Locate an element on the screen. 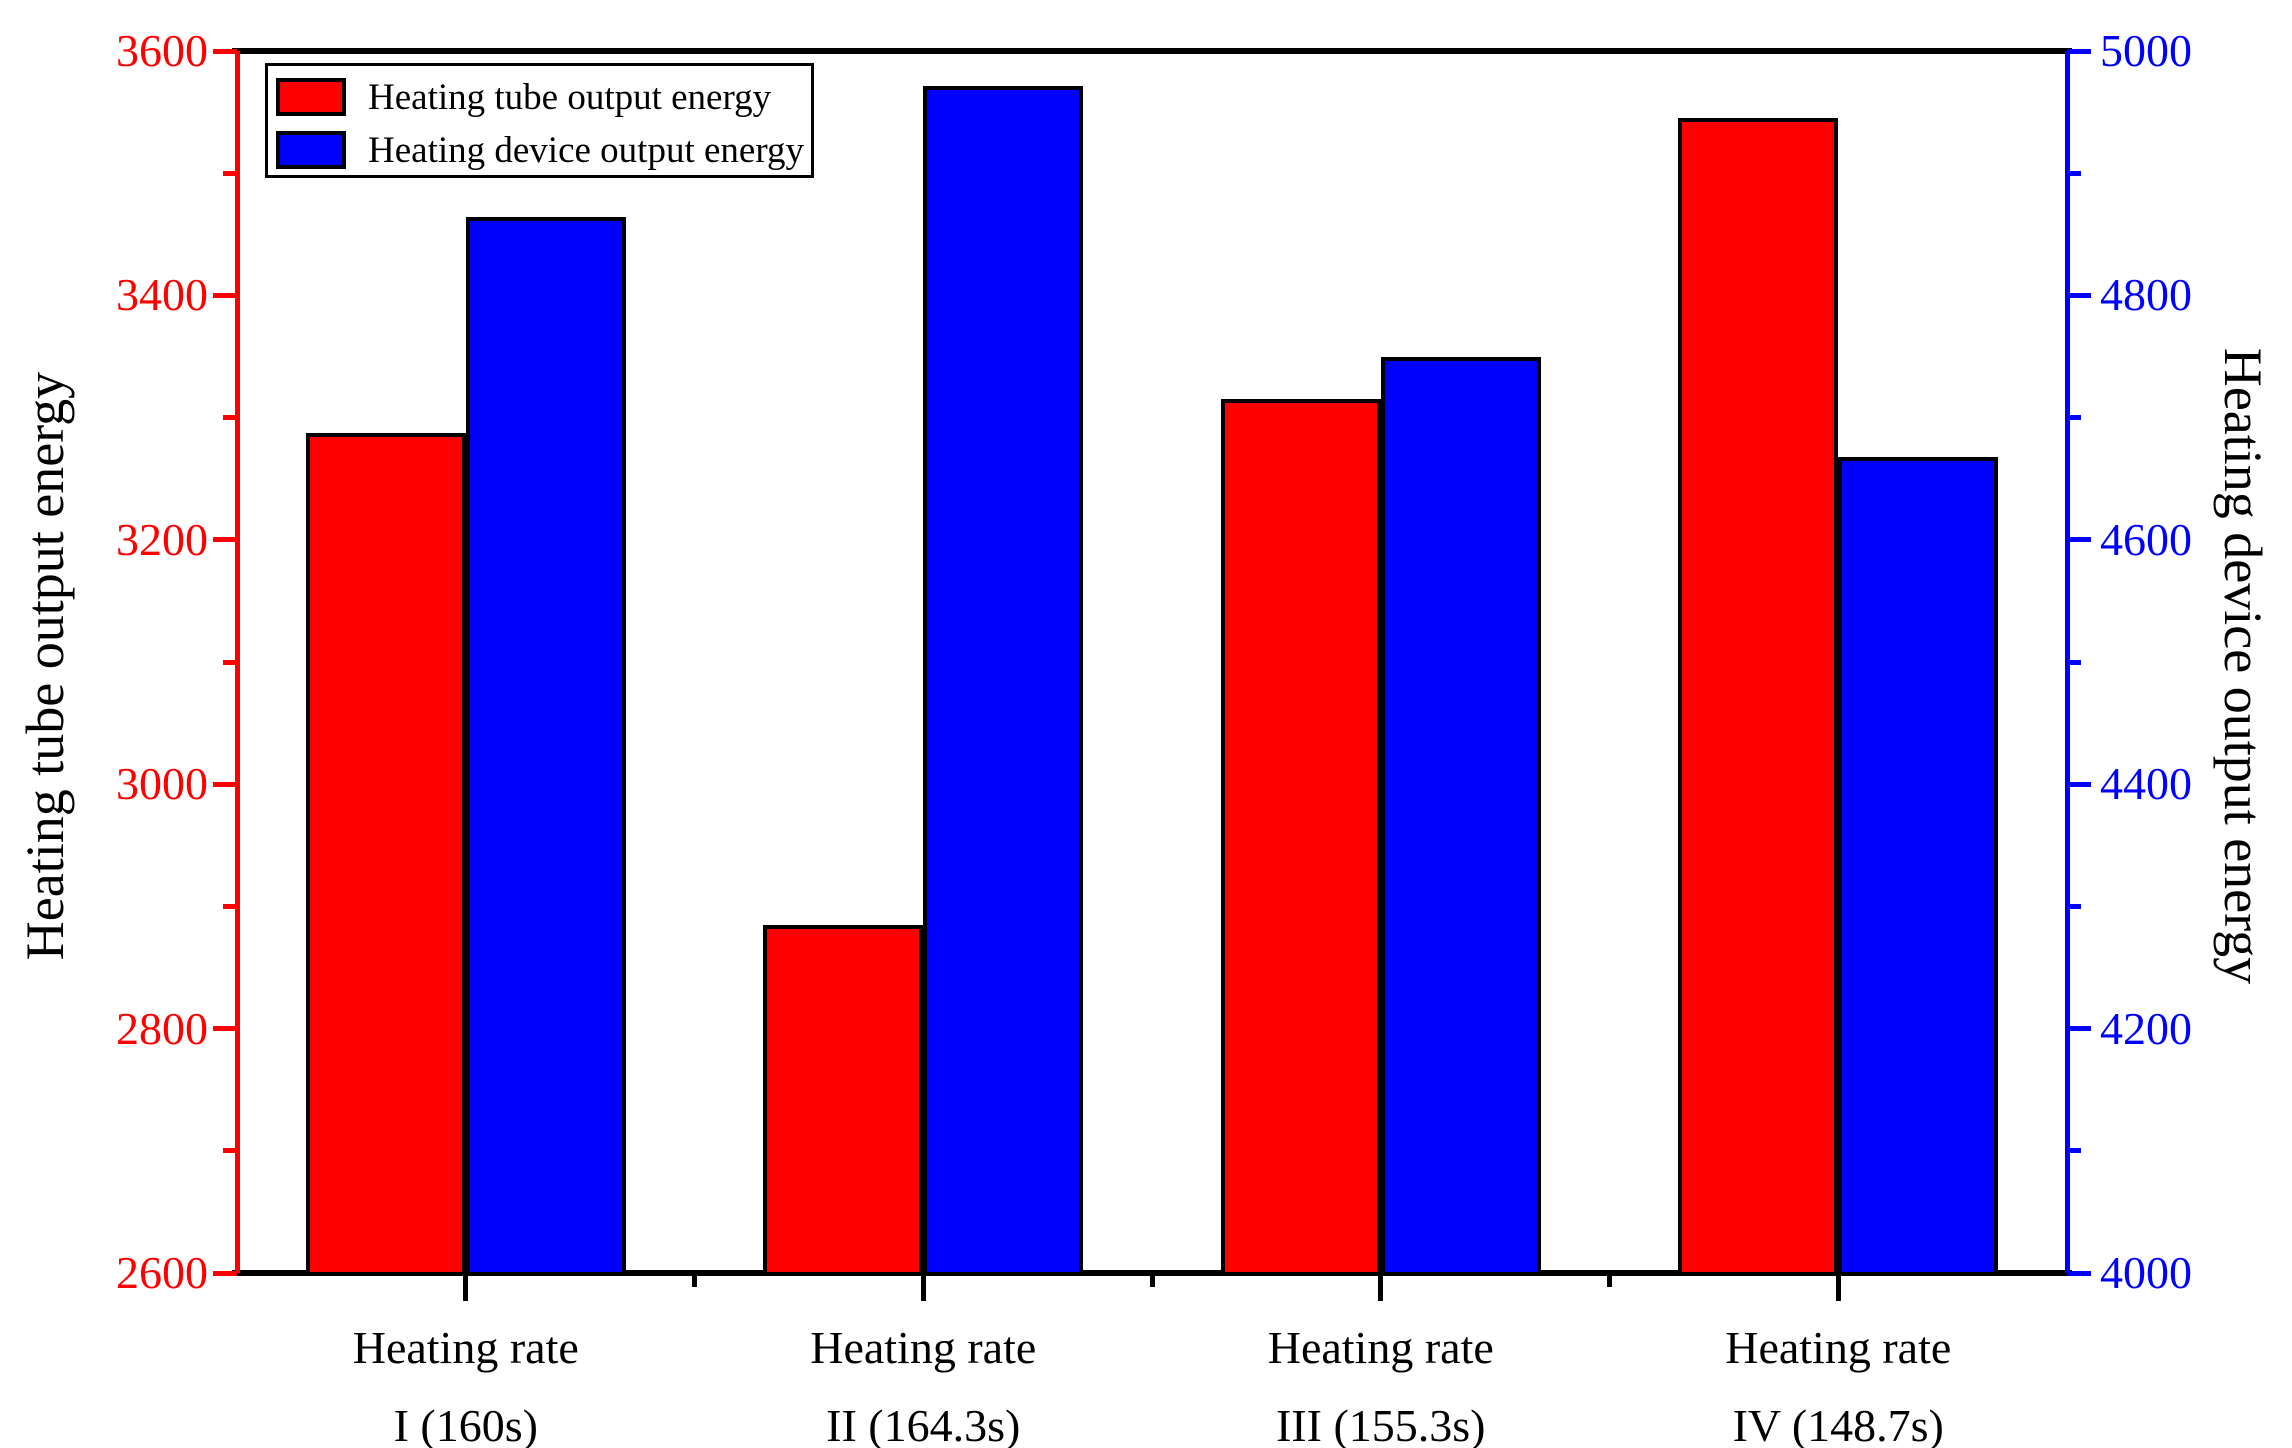  y-left-tick-label: 3000 is located at coordinates (162, 784).